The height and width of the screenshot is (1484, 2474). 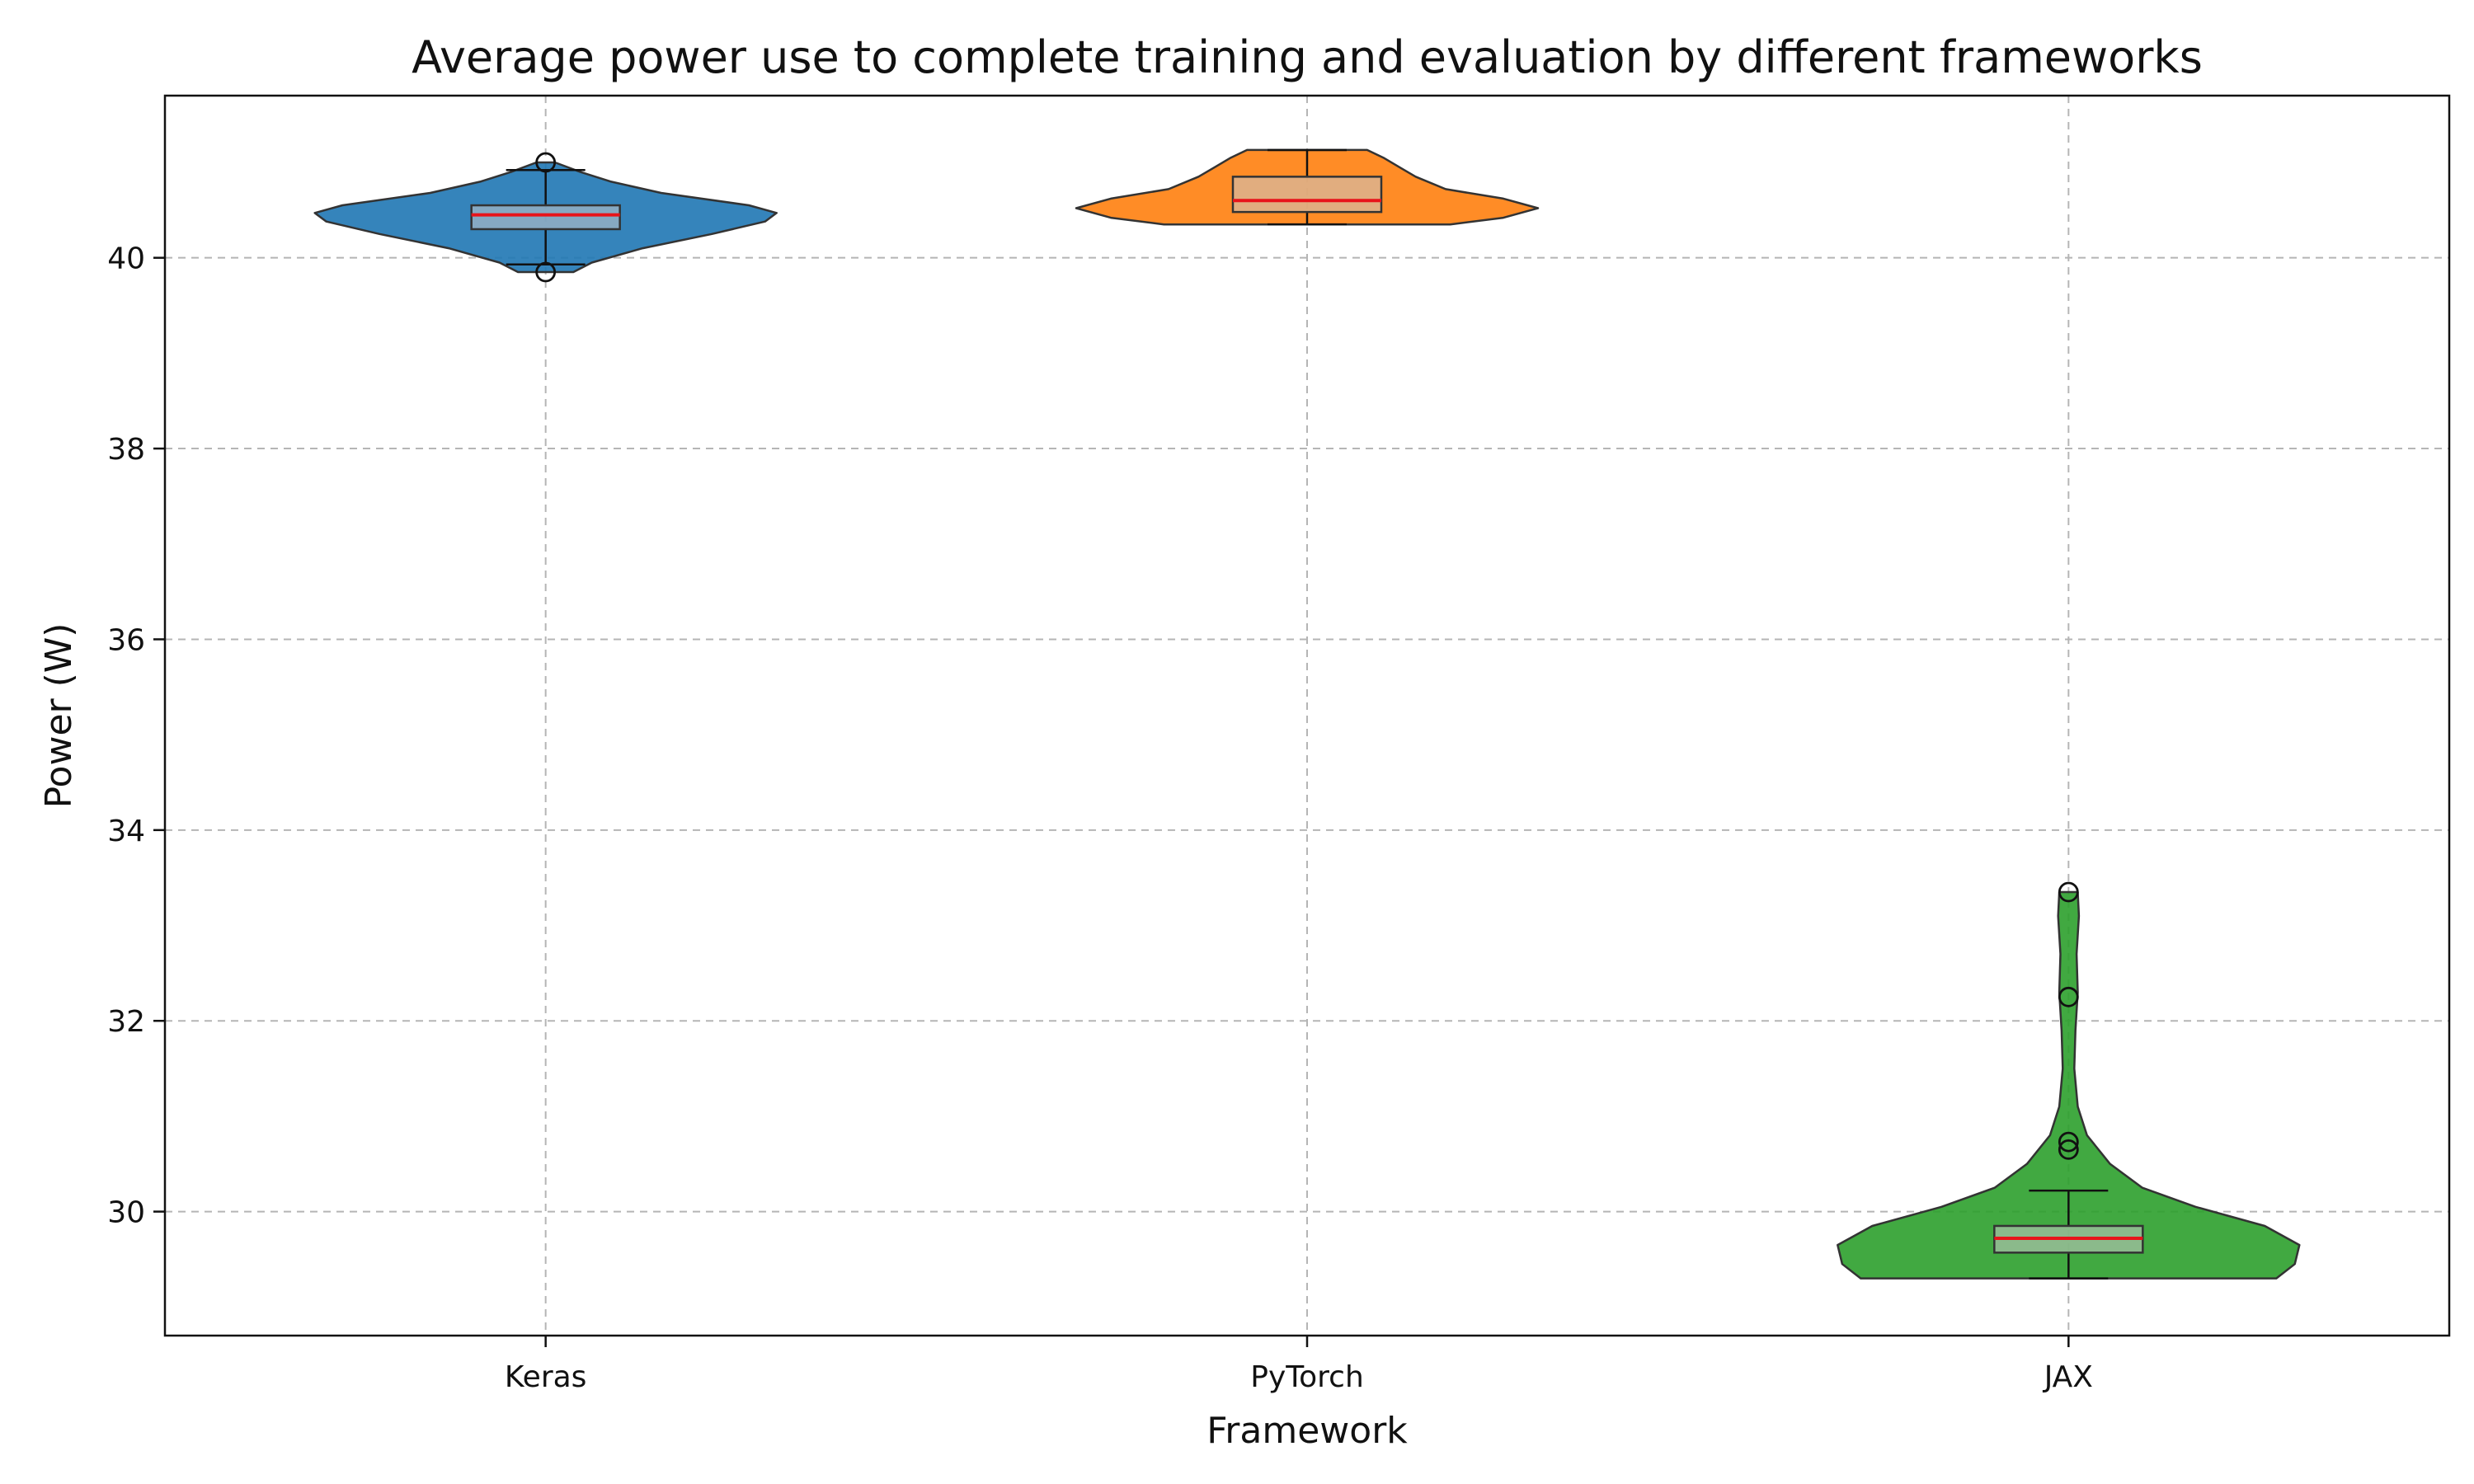 What do you see at coordinates (126, 259) in the screenshot?
I see `y-tick-label: 40` at bounding box center [126, 259].